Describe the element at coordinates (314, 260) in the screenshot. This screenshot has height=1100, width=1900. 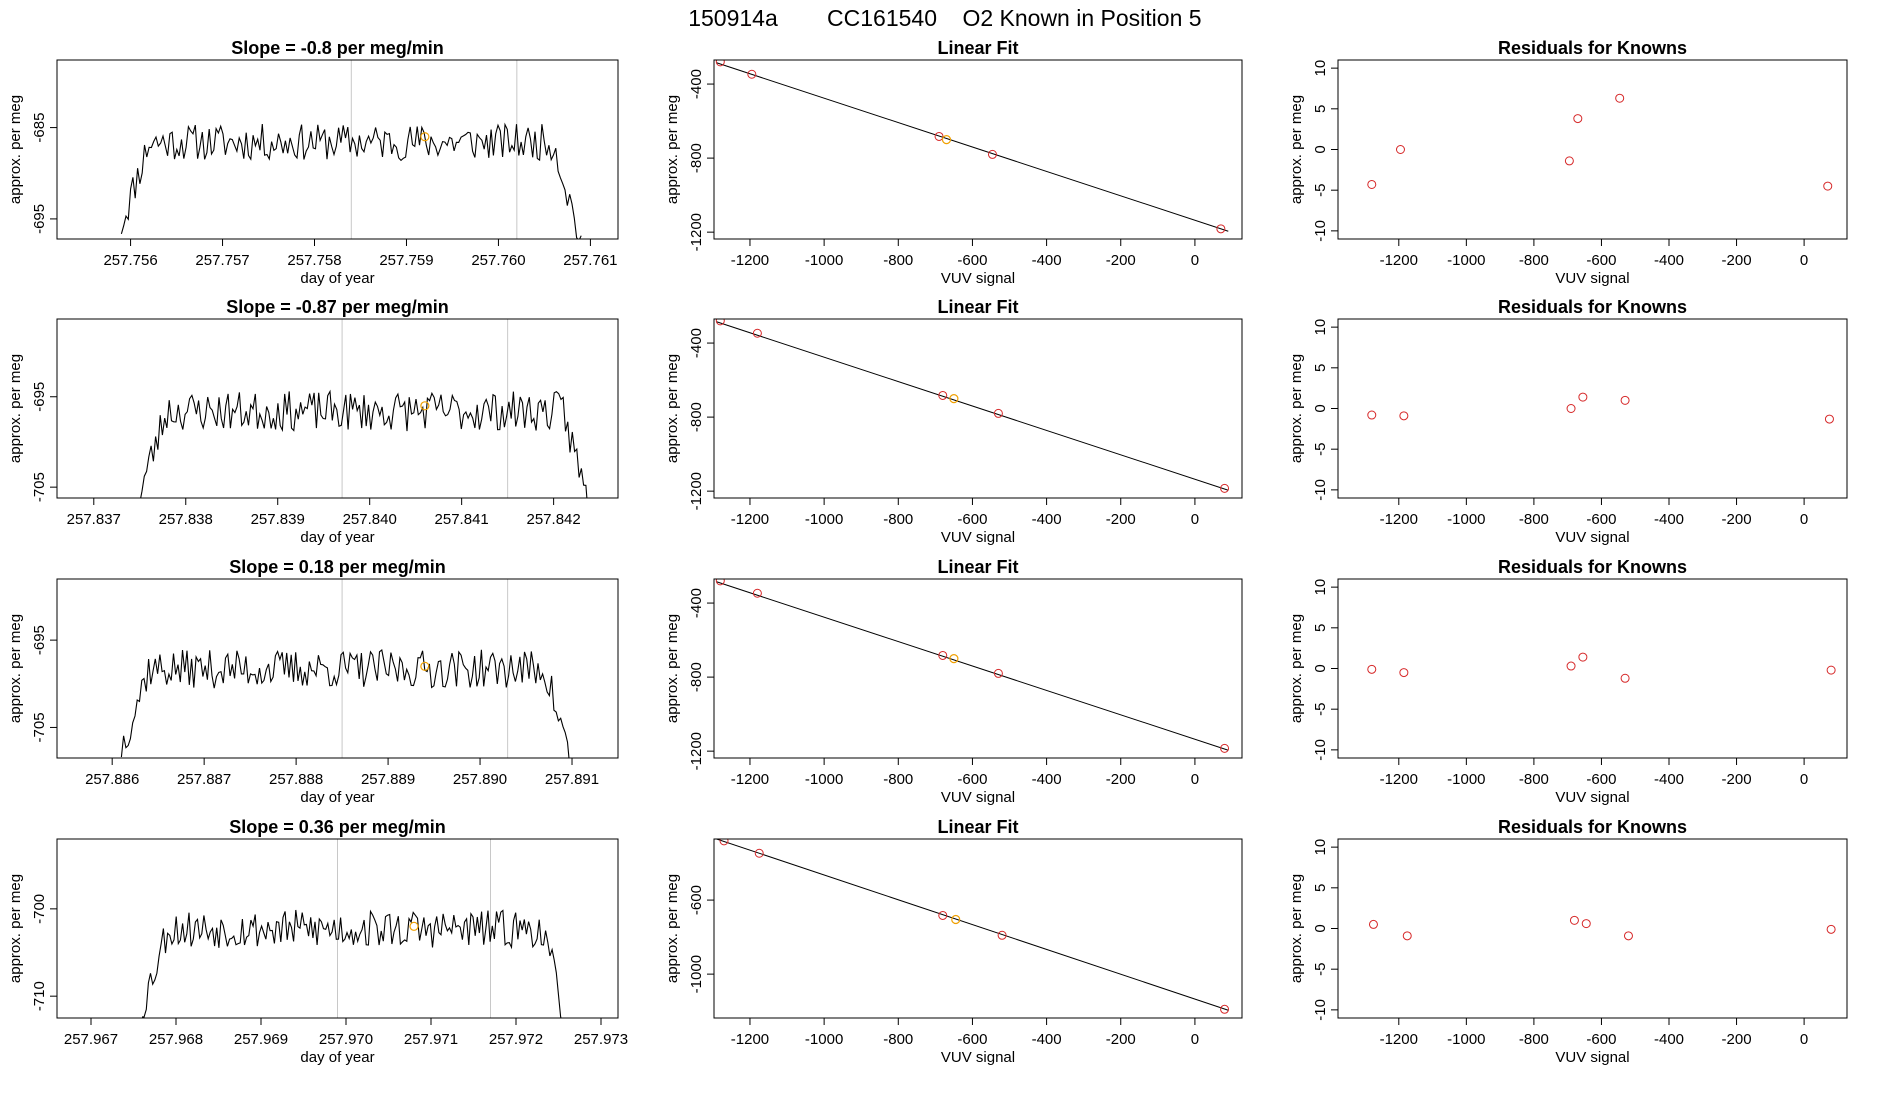
I see `x-tick-label: 257.758` at that location.